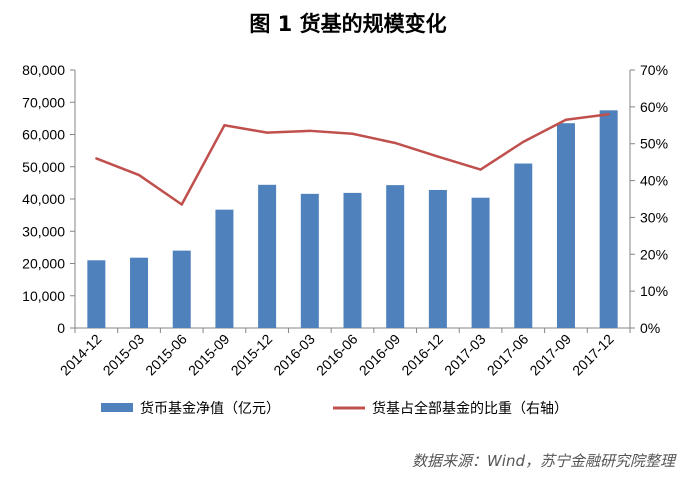 The height and width of the screenshot is (477, 697). What do you see at coordinates (43, 264) in the screenshot?
I see `left-tick-label: 20,000` at bounding box center [43, 264].